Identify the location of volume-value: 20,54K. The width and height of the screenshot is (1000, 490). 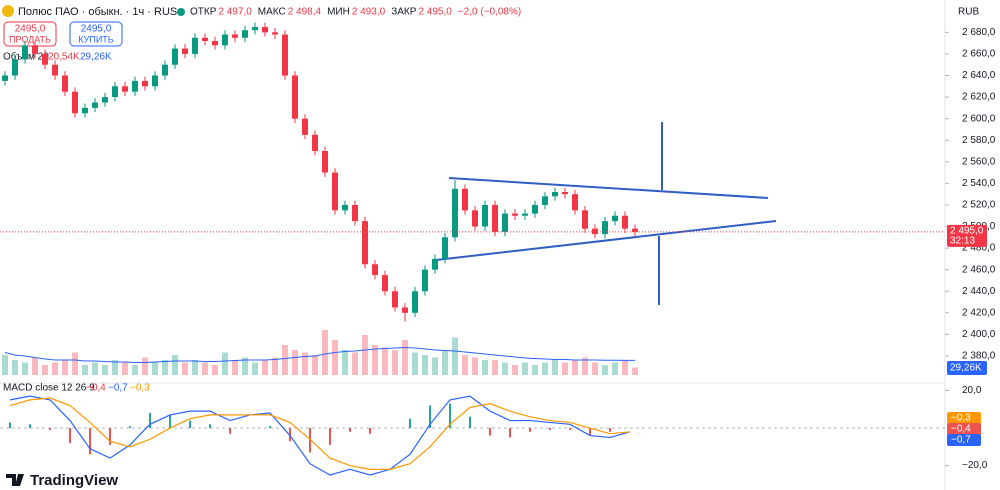
(64, 57).